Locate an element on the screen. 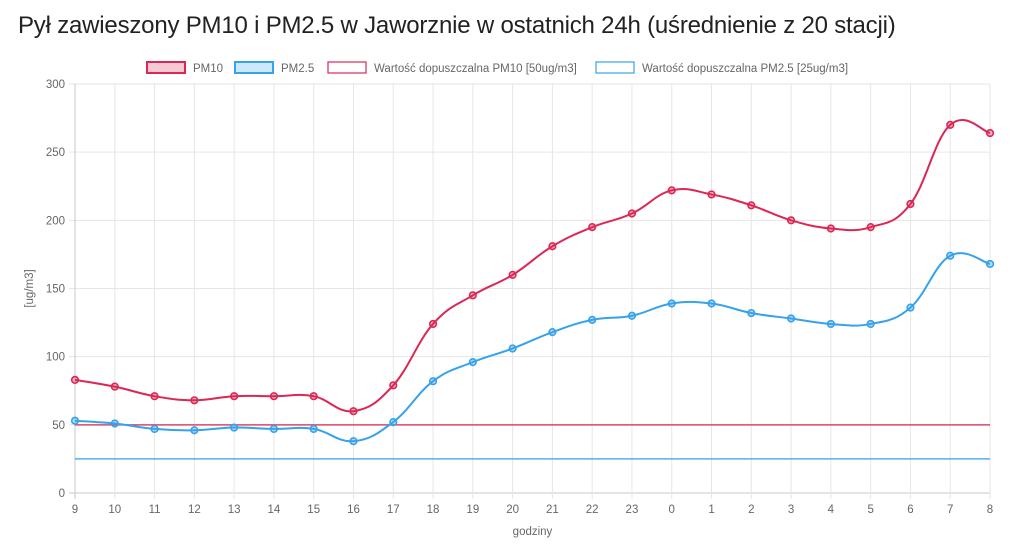  x-tick-label: 13 is located at coordinates (234, 510).